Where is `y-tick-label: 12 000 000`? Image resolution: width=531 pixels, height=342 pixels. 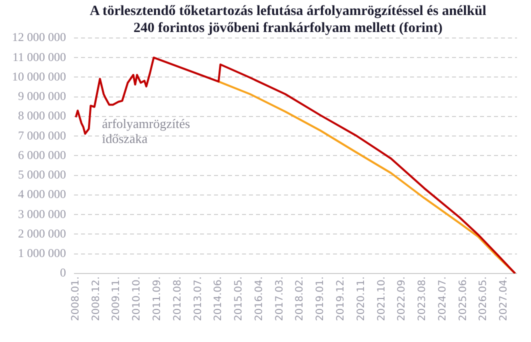 y-tick-label: 12 000 000 is located at coordinates (39, 37).